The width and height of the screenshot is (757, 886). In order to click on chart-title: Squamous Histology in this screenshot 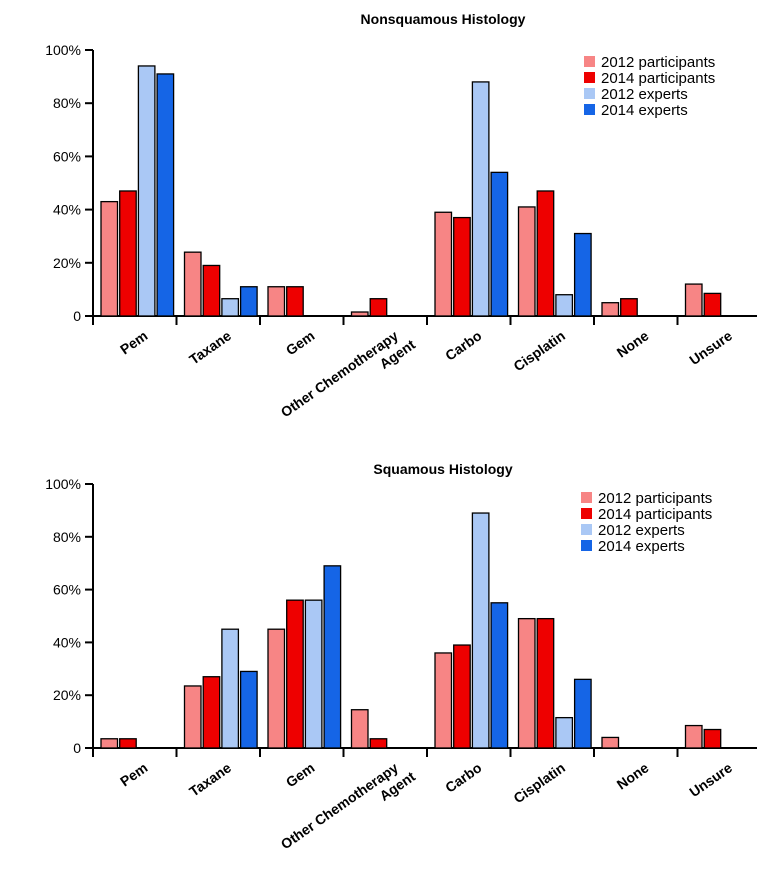, I will do `click(442, 469)`.